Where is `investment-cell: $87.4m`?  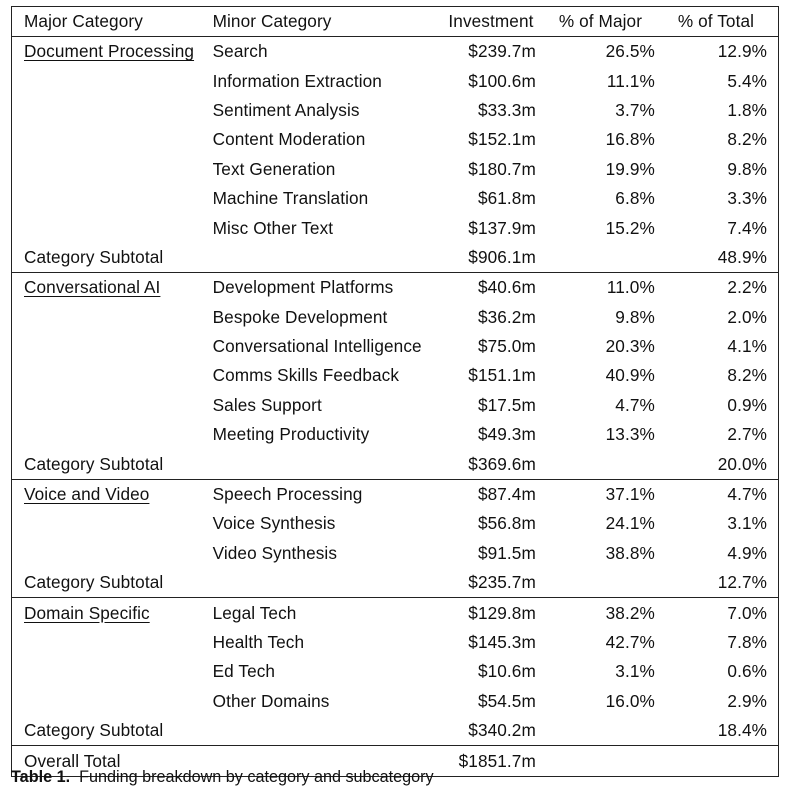
investment-cell: $87.4m is located at coordinates (491, 494).